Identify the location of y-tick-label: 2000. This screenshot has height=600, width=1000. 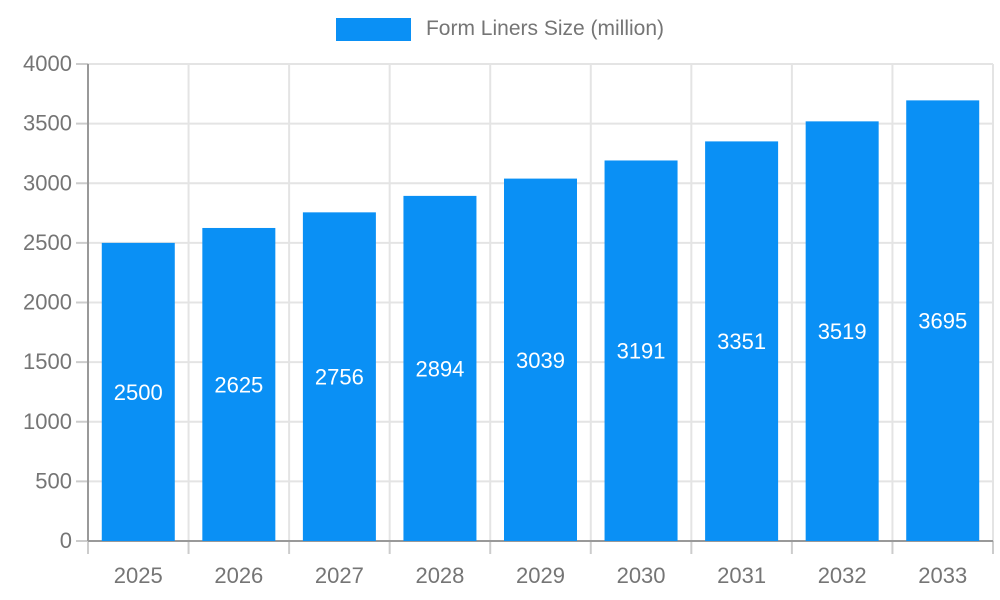
(47, 302).